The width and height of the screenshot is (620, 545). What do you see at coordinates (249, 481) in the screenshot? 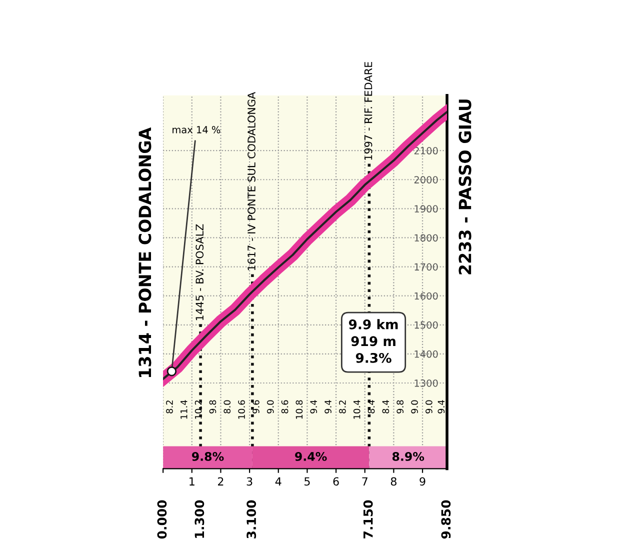
I see `x-tick-label: 3` at bounding box center [249, 481].